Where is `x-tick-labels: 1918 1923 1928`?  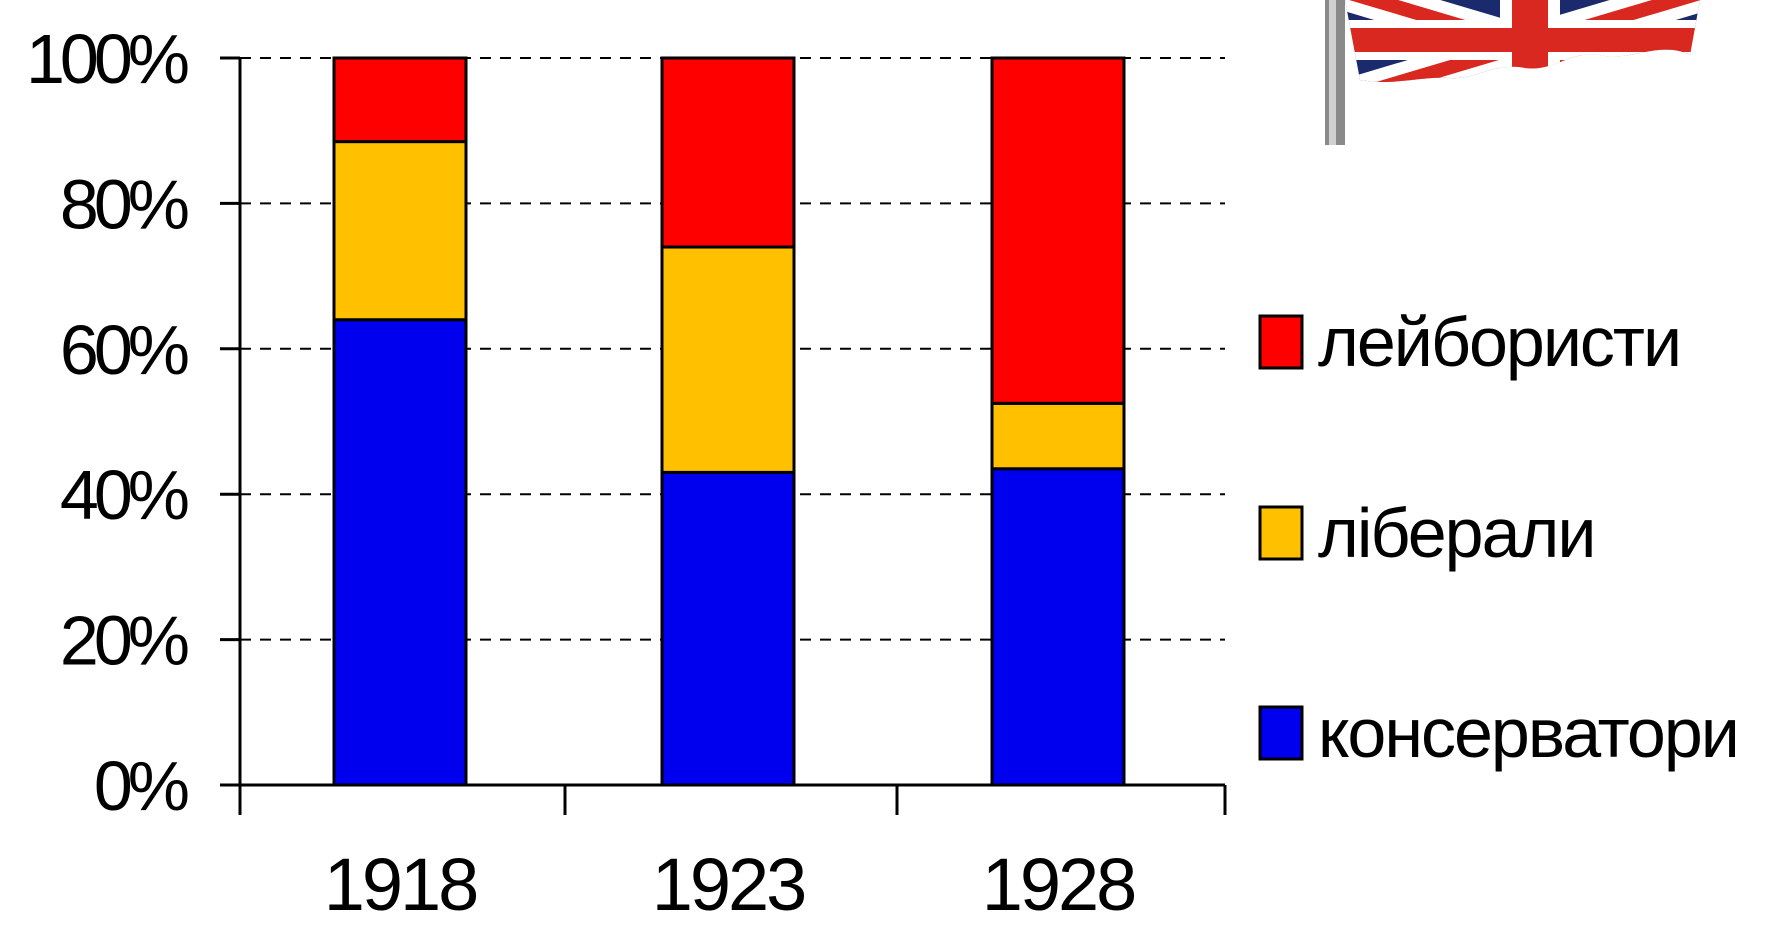
x-tick-labels: 1918 1923 1928 is located at coordinates (731, 884).